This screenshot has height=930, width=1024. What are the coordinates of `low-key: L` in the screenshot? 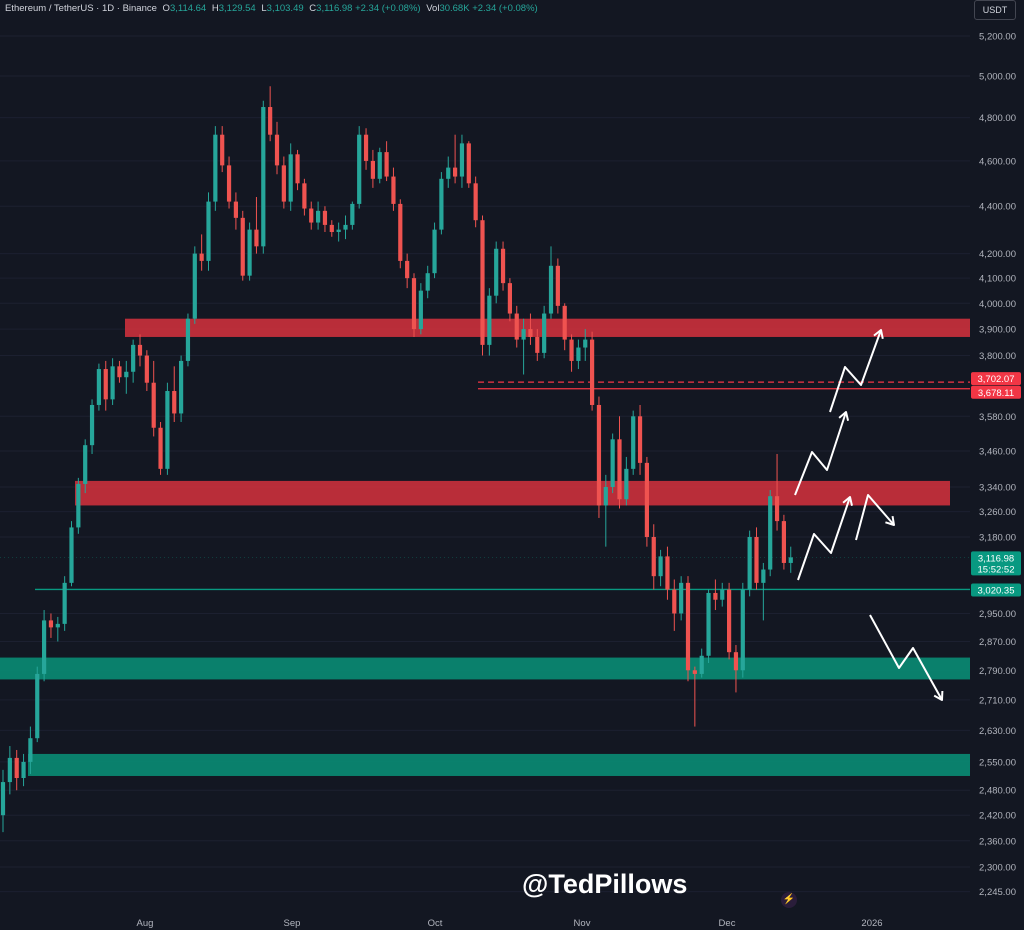 It's located at (264, 8).